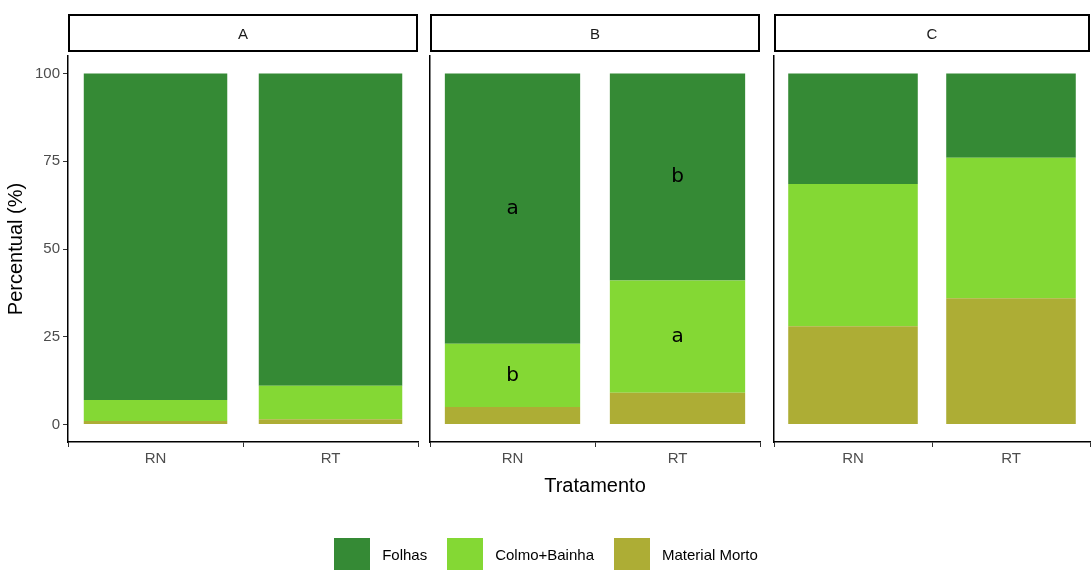  I want to click on y-tick-label: 25, so click(52, 335).